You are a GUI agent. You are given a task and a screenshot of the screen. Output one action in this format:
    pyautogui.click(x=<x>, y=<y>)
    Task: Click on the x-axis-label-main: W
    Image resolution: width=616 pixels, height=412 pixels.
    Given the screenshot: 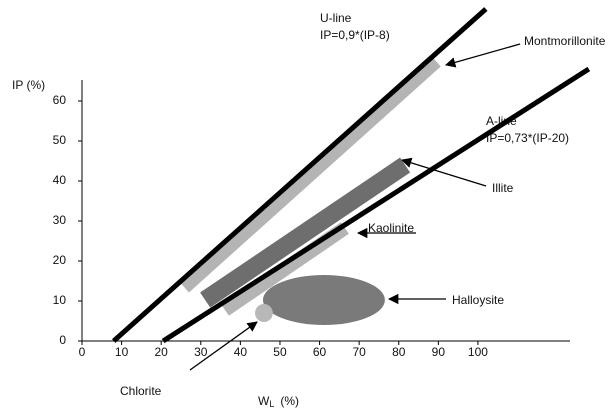 What is the action you would take?
    pyautogui.click(x=264, y=401)
    